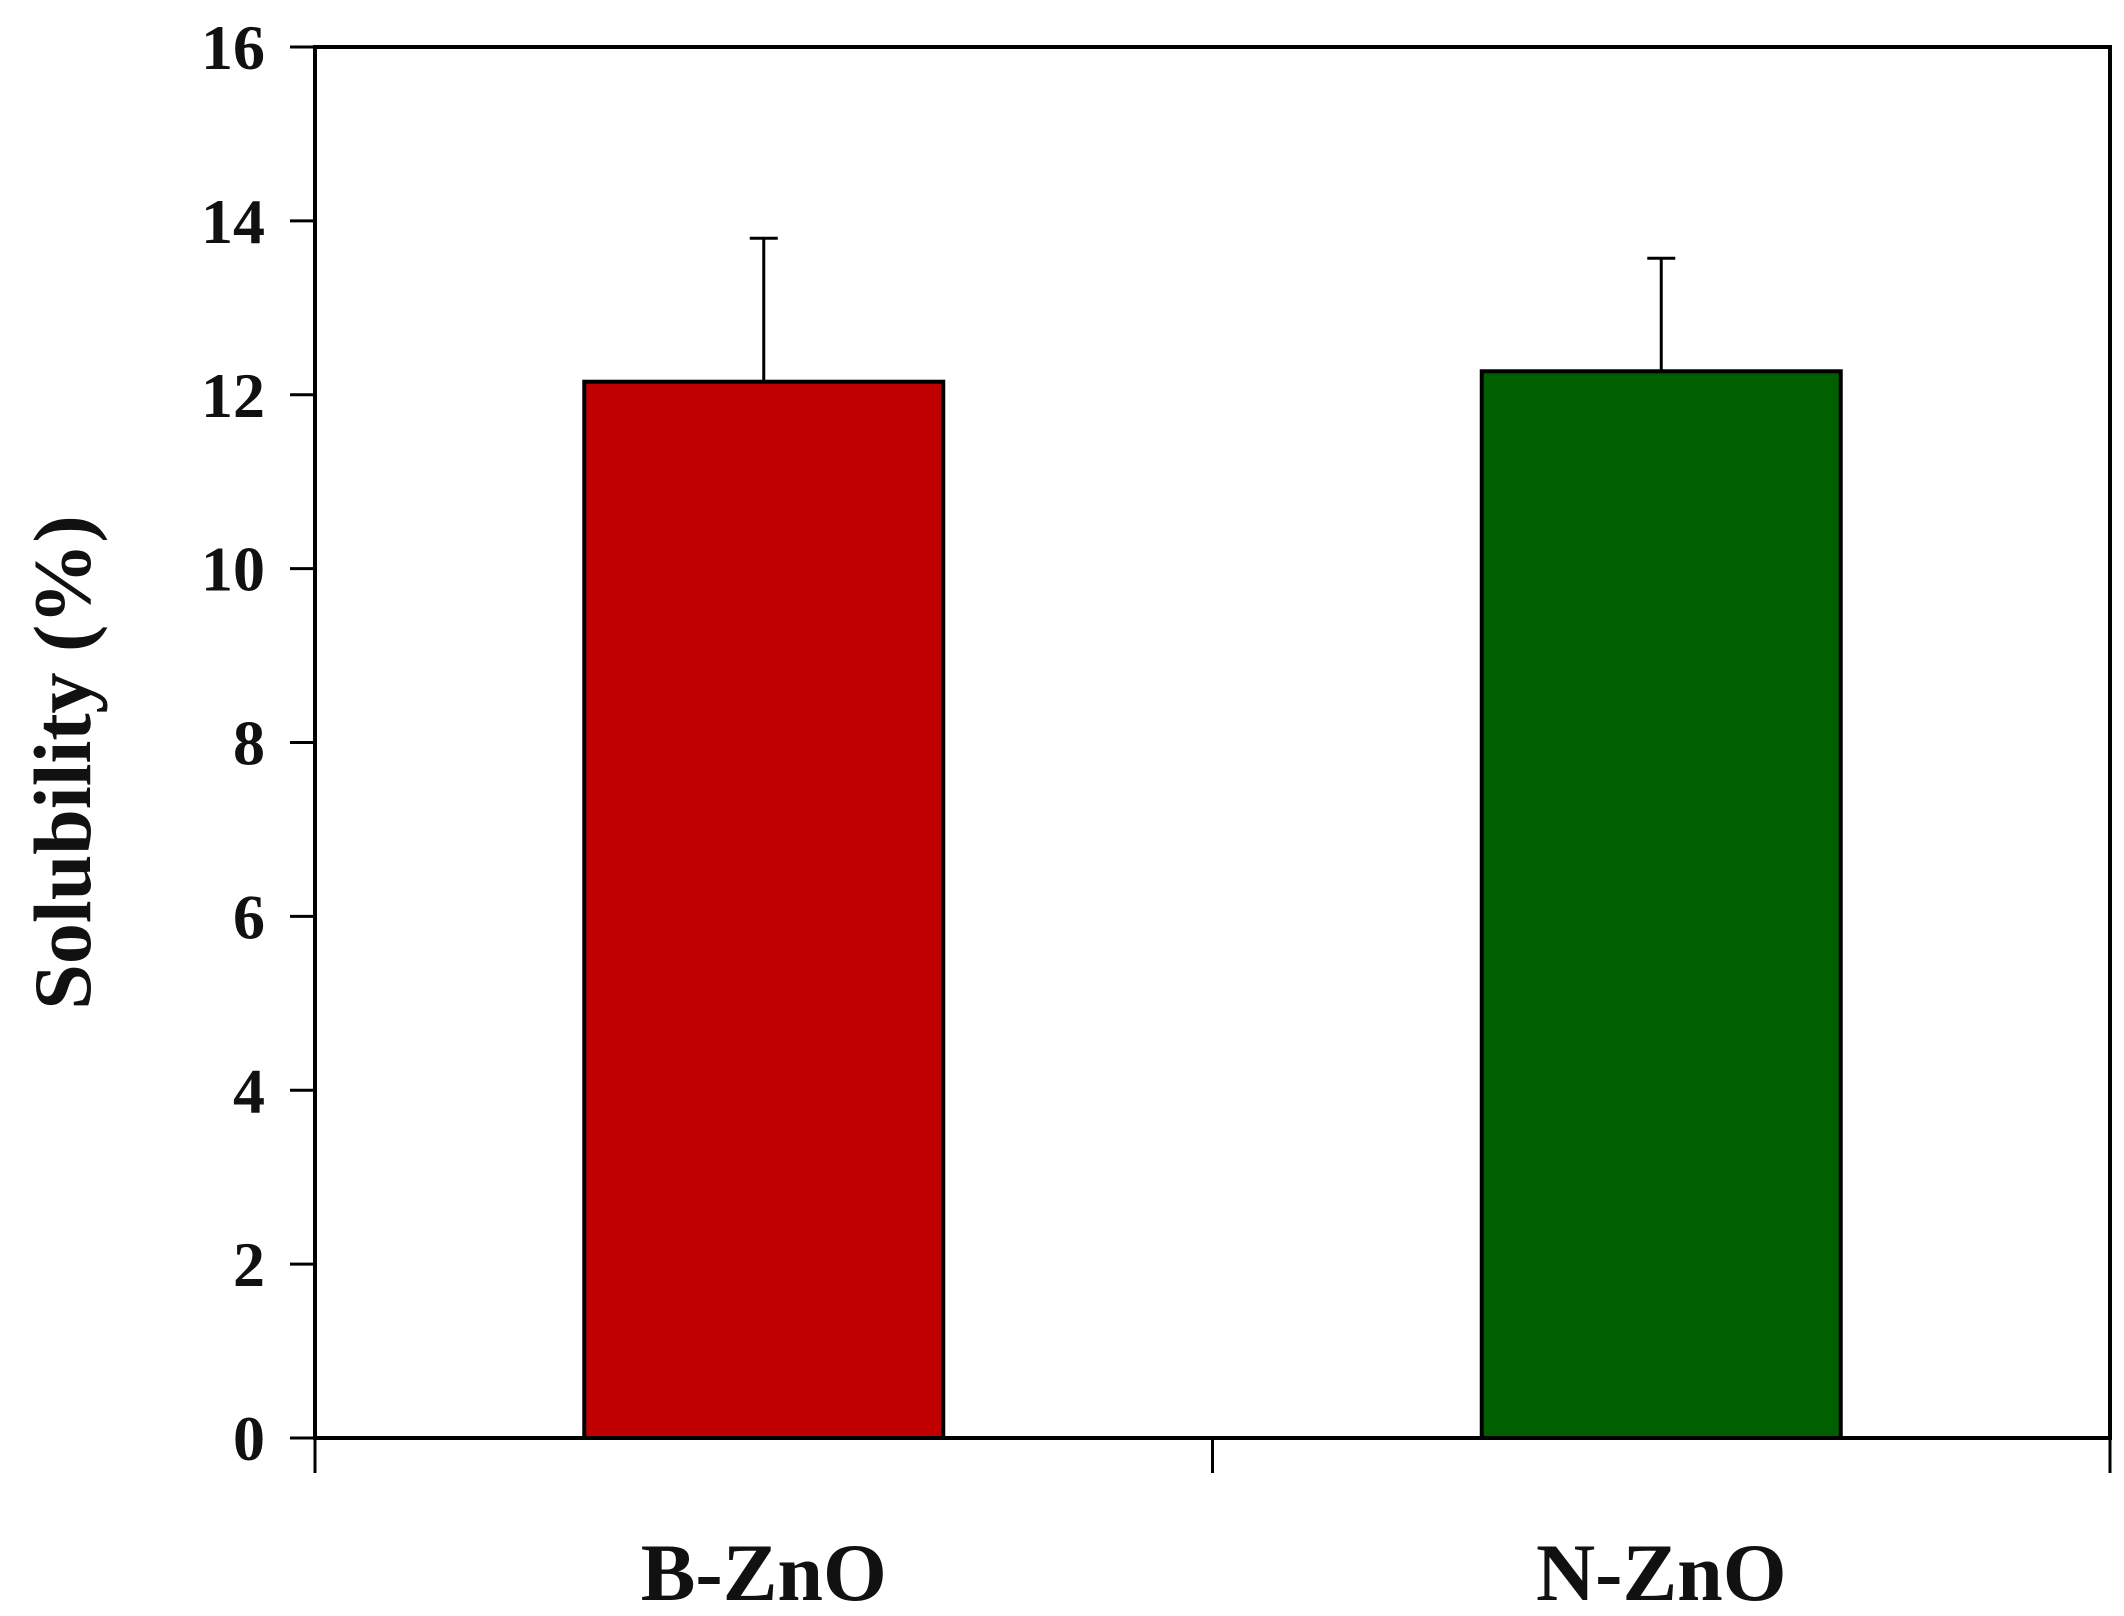 This screenshot has height=1616, width=2124. I want to click on error-bars-layer, so click(1212, 309).